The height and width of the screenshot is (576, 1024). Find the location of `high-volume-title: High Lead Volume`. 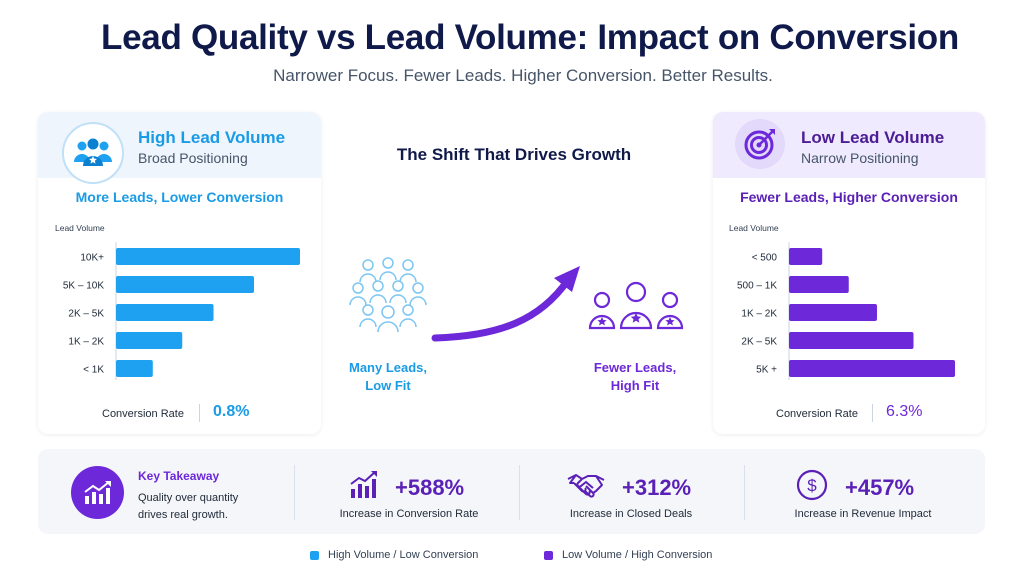

high-volume-title: High Lead Volume is located at coordinates (212, 137).